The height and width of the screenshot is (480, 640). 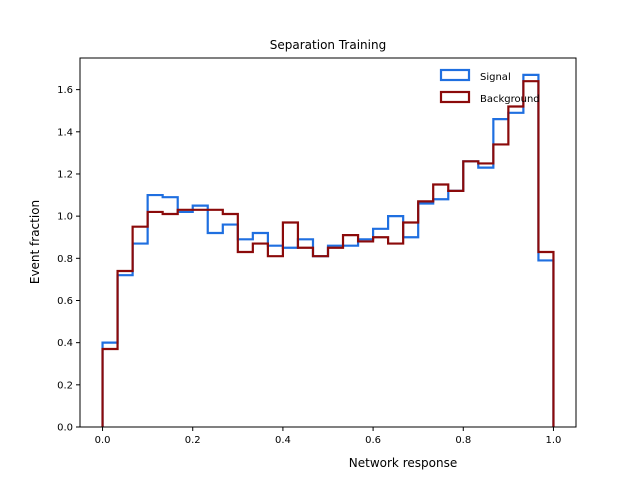 I want to click on legend: Signal Background, so click(x=489, y=86).